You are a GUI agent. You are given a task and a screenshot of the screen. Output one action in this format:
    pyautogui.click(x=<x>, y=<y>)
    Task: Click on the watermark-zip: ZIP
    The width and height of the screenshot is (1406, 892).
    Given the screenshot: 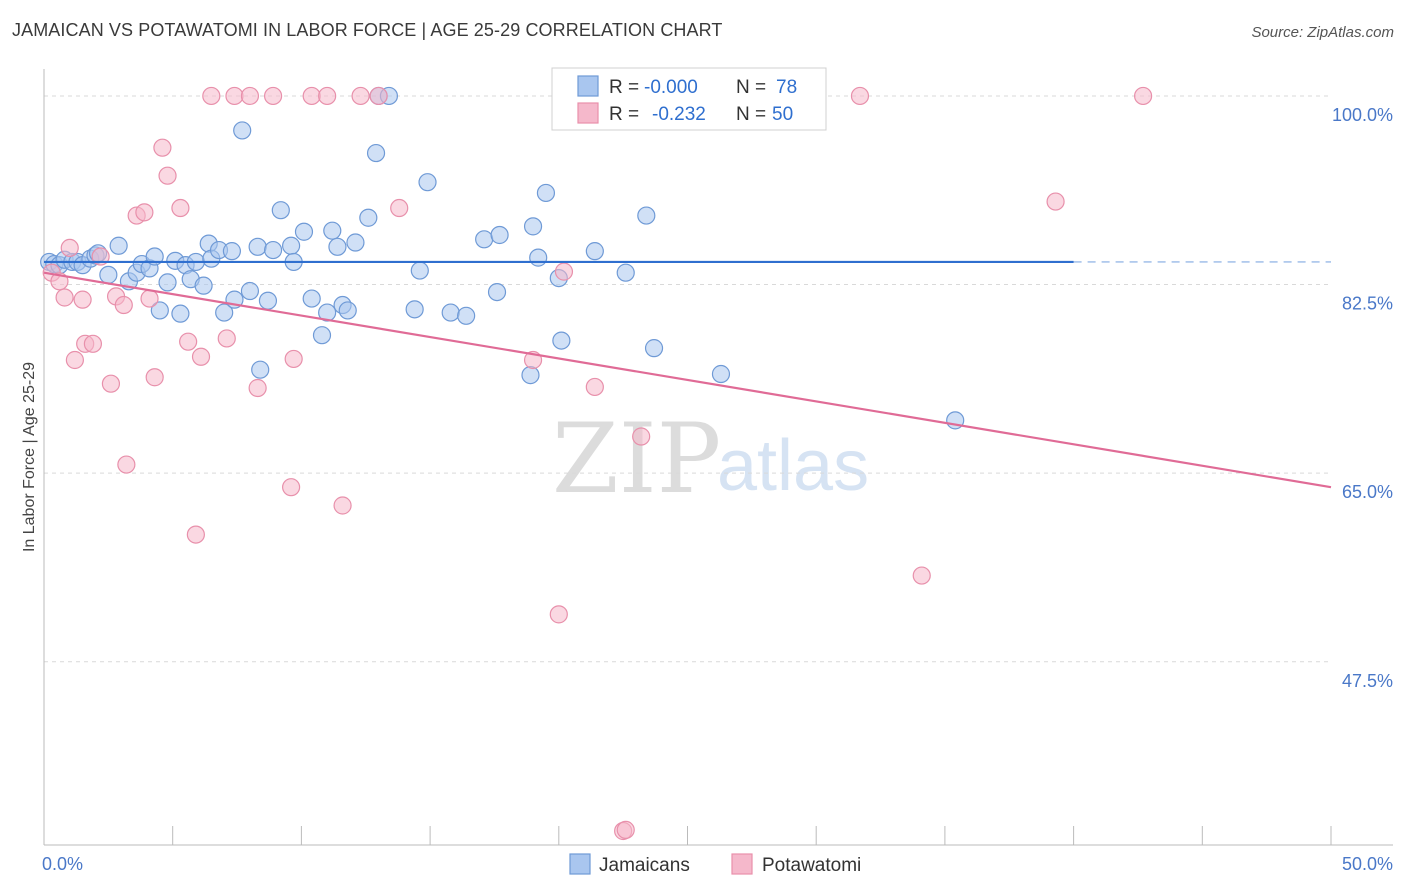 What is the action you would take?
    pyautogui.click(x=636, y=459)
    